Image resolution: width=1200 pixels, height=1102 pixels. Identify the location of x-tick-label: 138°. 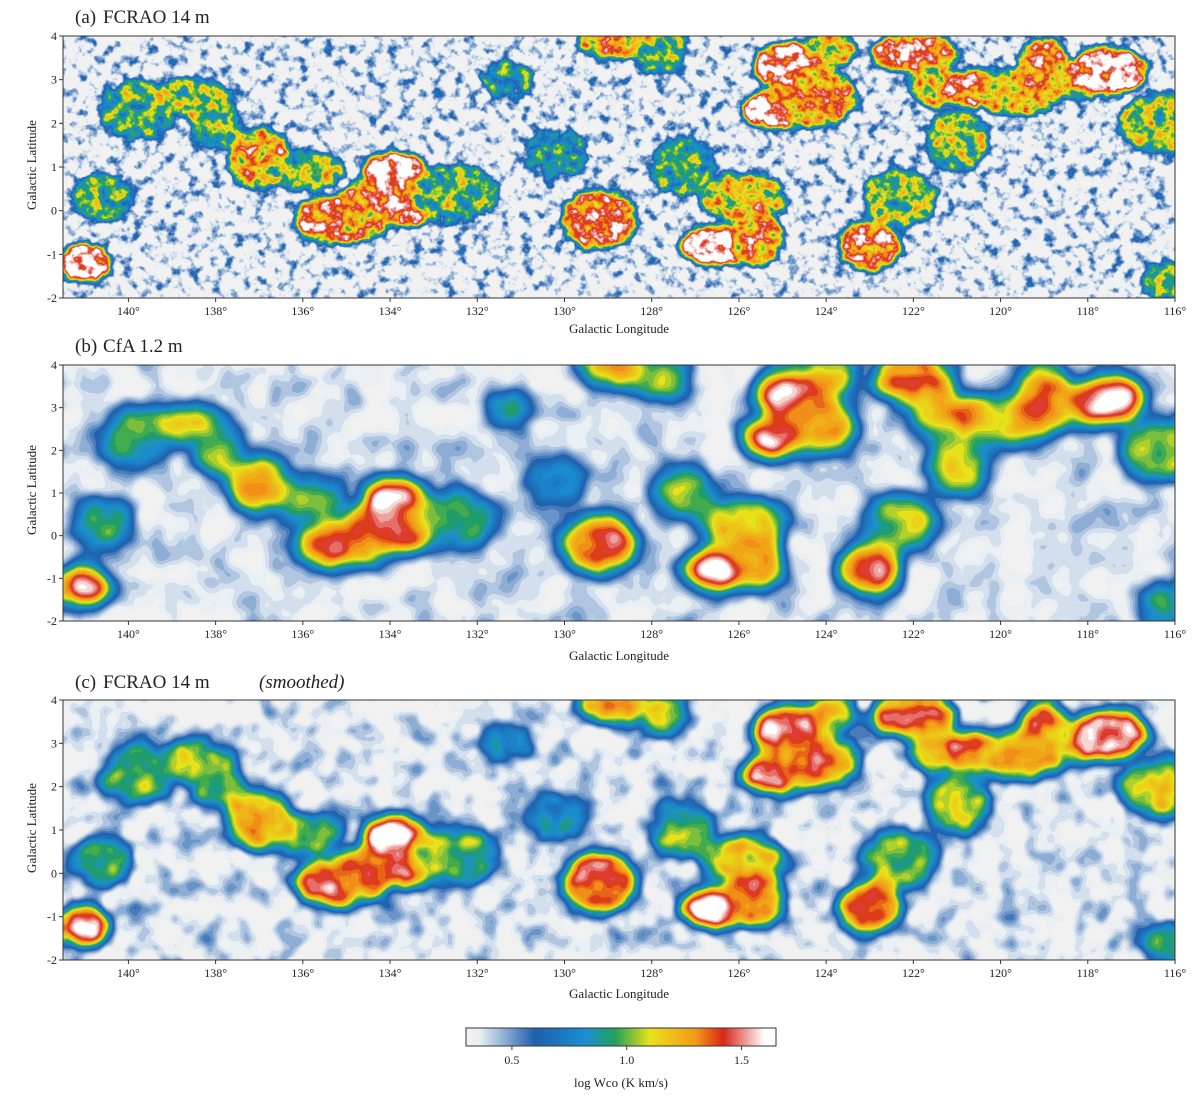
(215, 973).